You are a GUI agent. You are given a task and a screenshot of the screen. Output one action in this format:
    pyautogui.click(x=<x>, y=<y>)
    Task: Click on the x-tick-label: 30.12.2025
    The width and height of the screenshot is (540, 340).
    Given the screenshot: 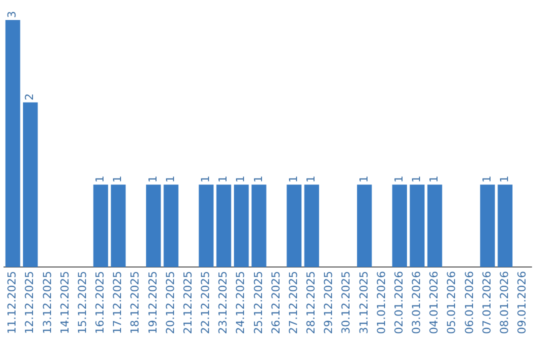 What is the action you would take?
    pyautogui.click(x=346, y=302)
    